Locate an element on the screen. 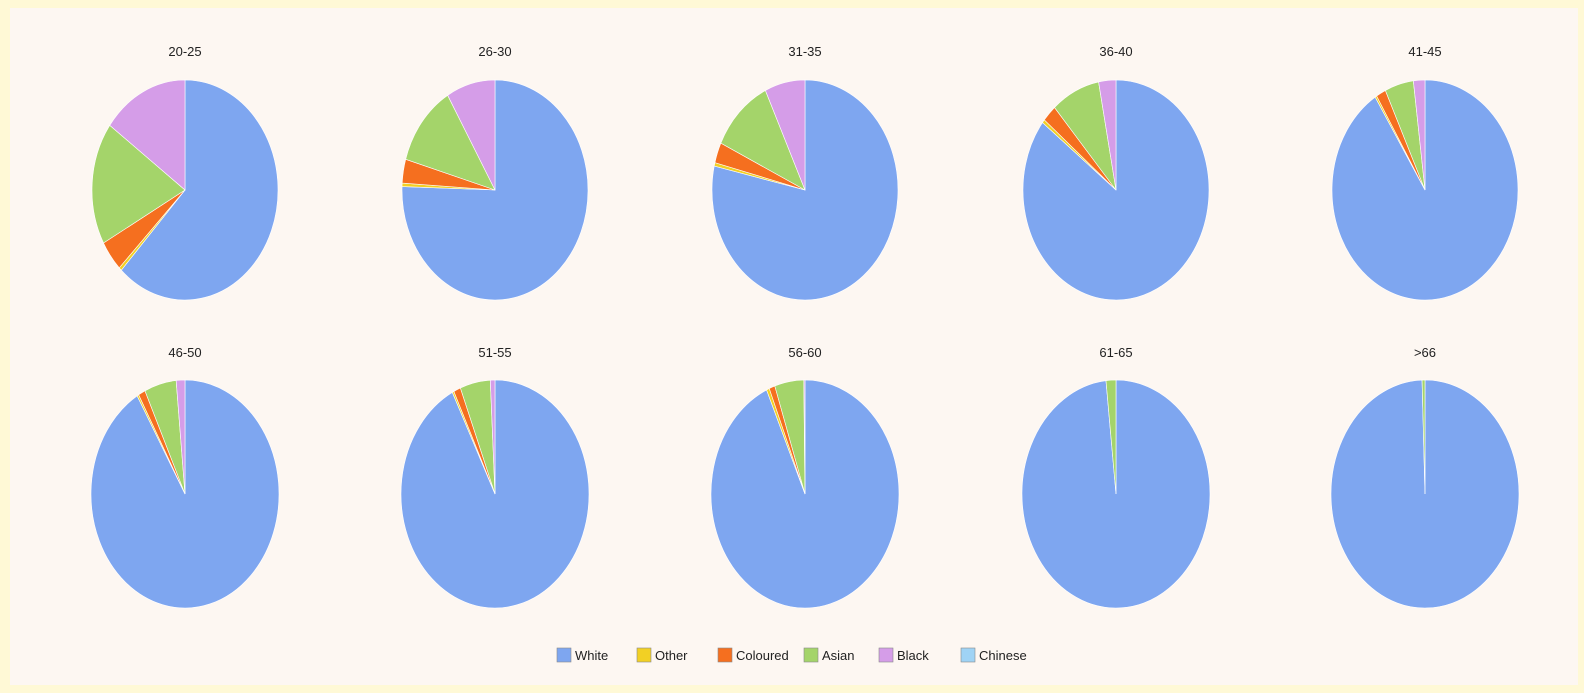 This screenshot has height=693, width=1584. pie-title: 61-65 is located at coordinates (1115, 352).